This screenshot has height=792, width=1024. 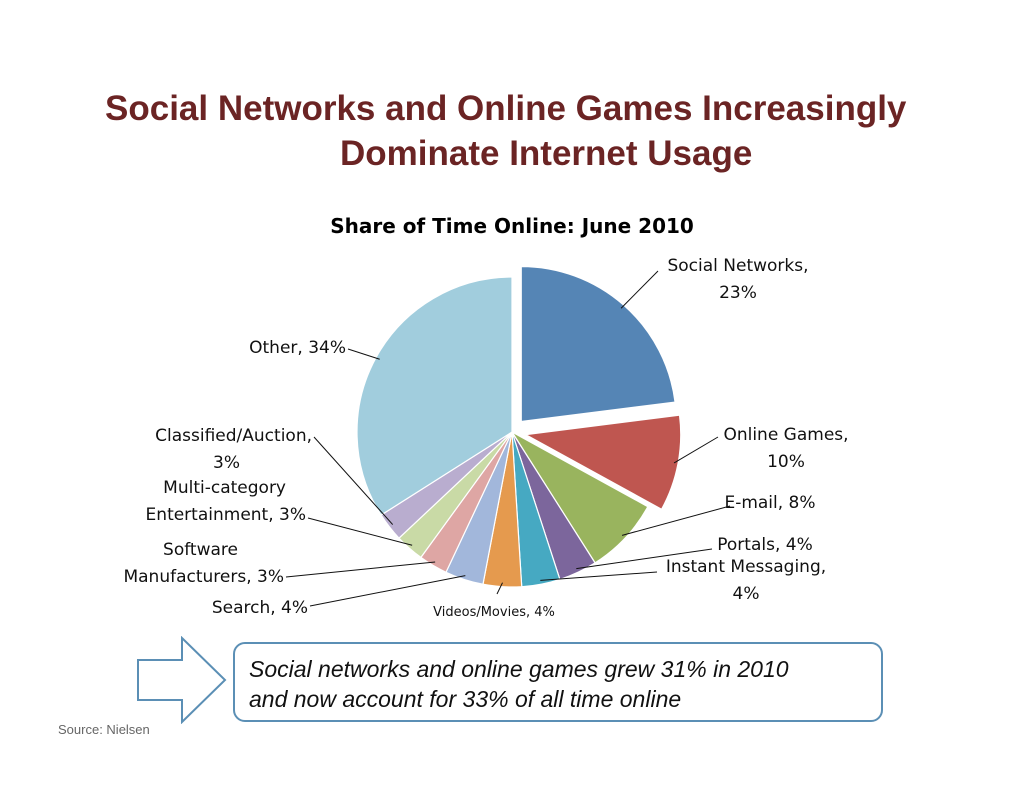 What do you see at coordinates (233, 436) in the screenshot?
I see `slice-label-line: Classified/Auction,` at bounding box center [233, 436].